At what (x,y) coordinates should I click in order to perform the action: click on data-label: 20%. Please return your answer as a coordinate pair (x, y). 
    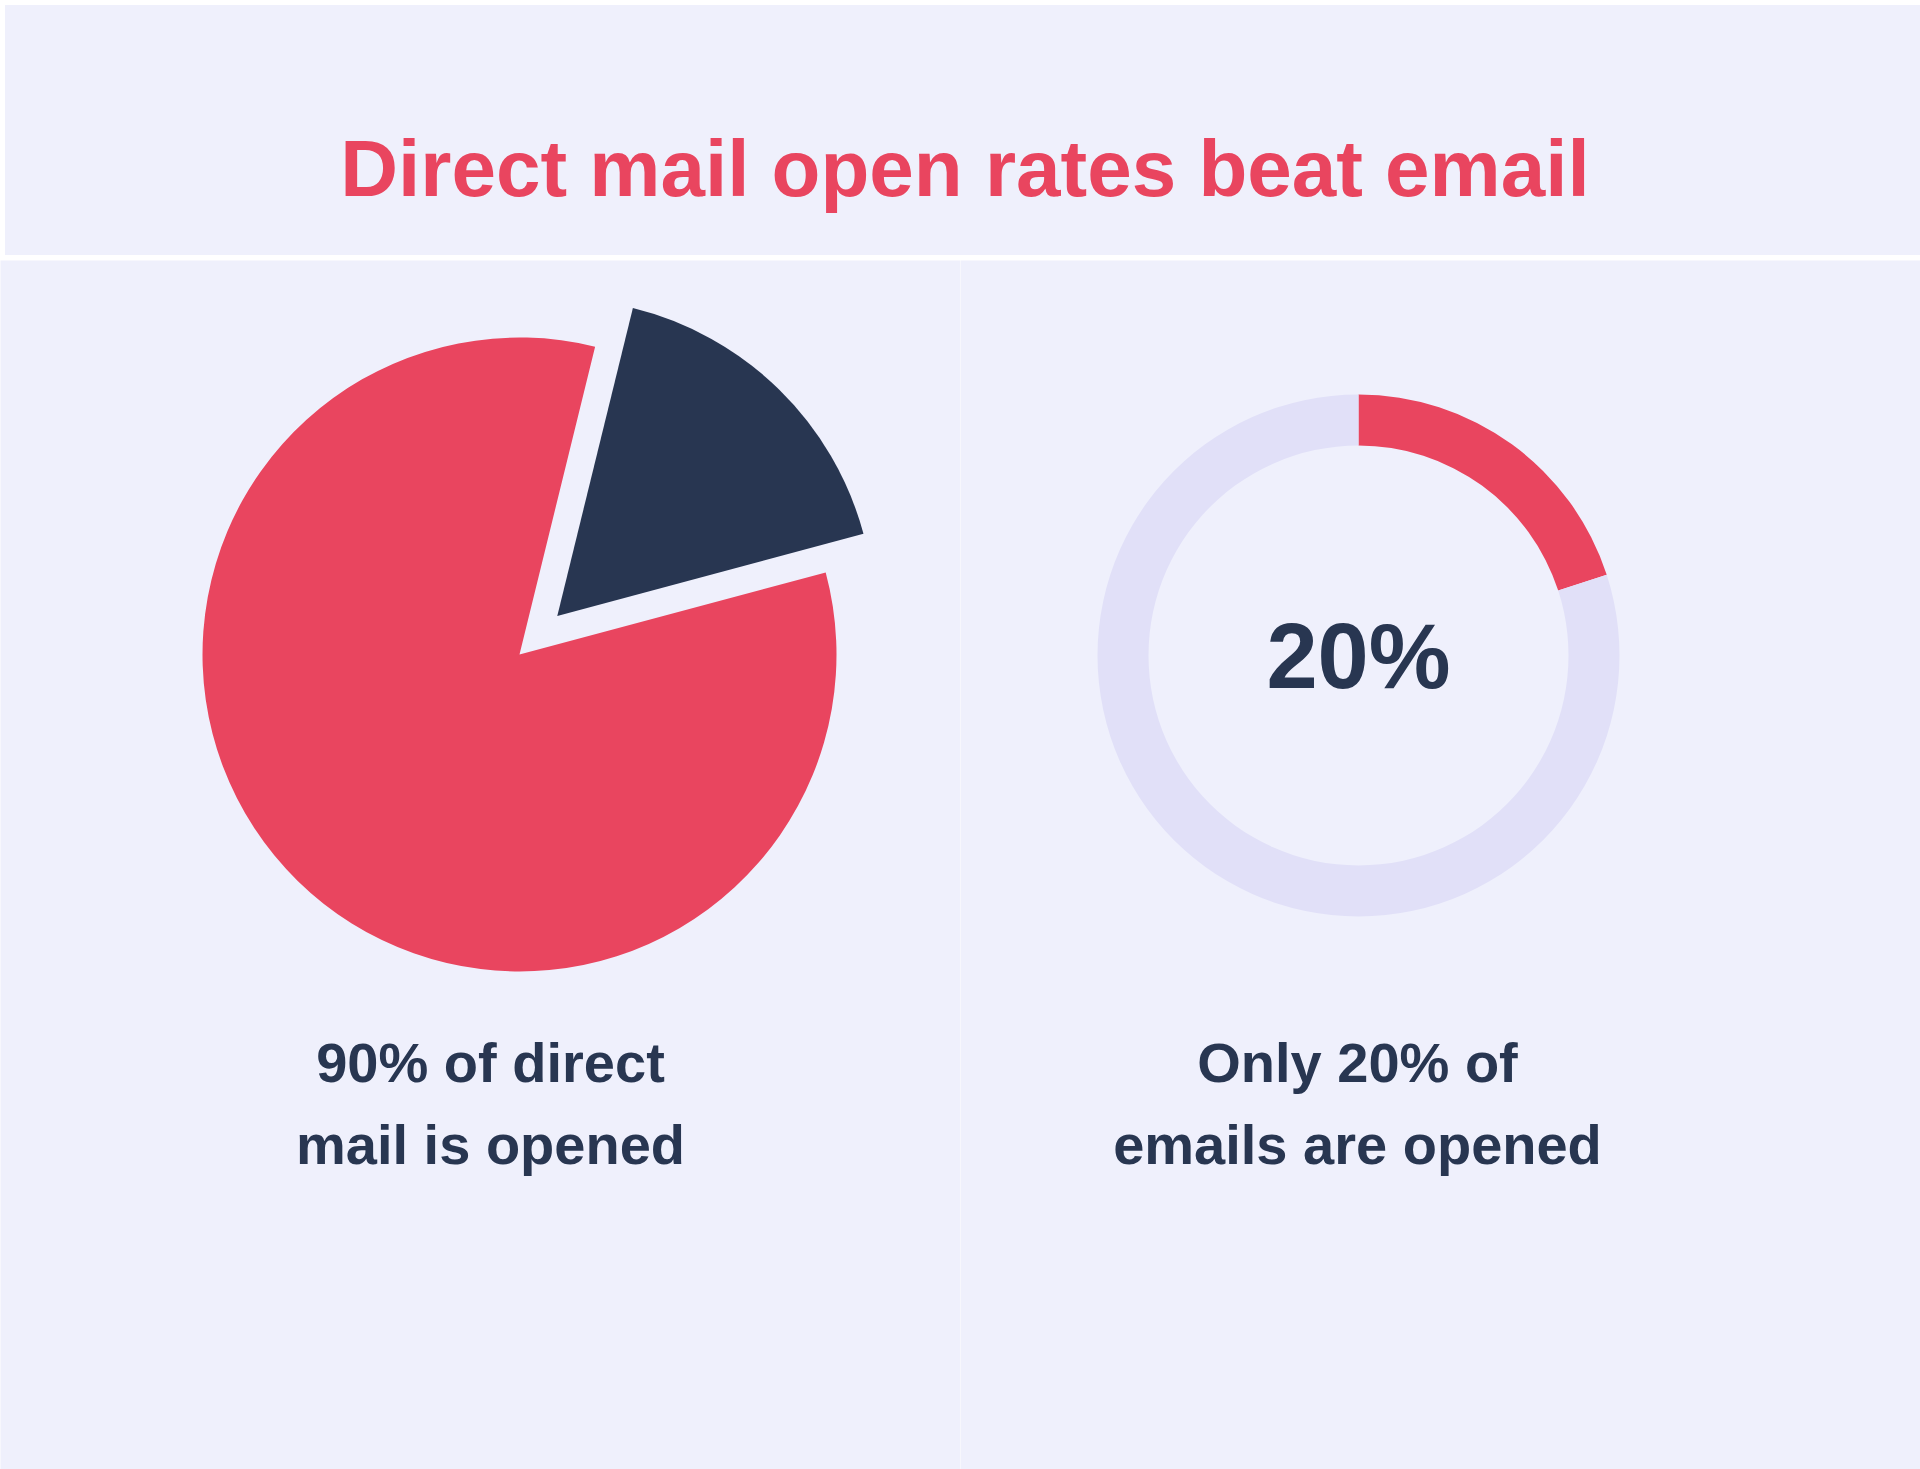
    Looking at the image, I should click on (1358, 655).